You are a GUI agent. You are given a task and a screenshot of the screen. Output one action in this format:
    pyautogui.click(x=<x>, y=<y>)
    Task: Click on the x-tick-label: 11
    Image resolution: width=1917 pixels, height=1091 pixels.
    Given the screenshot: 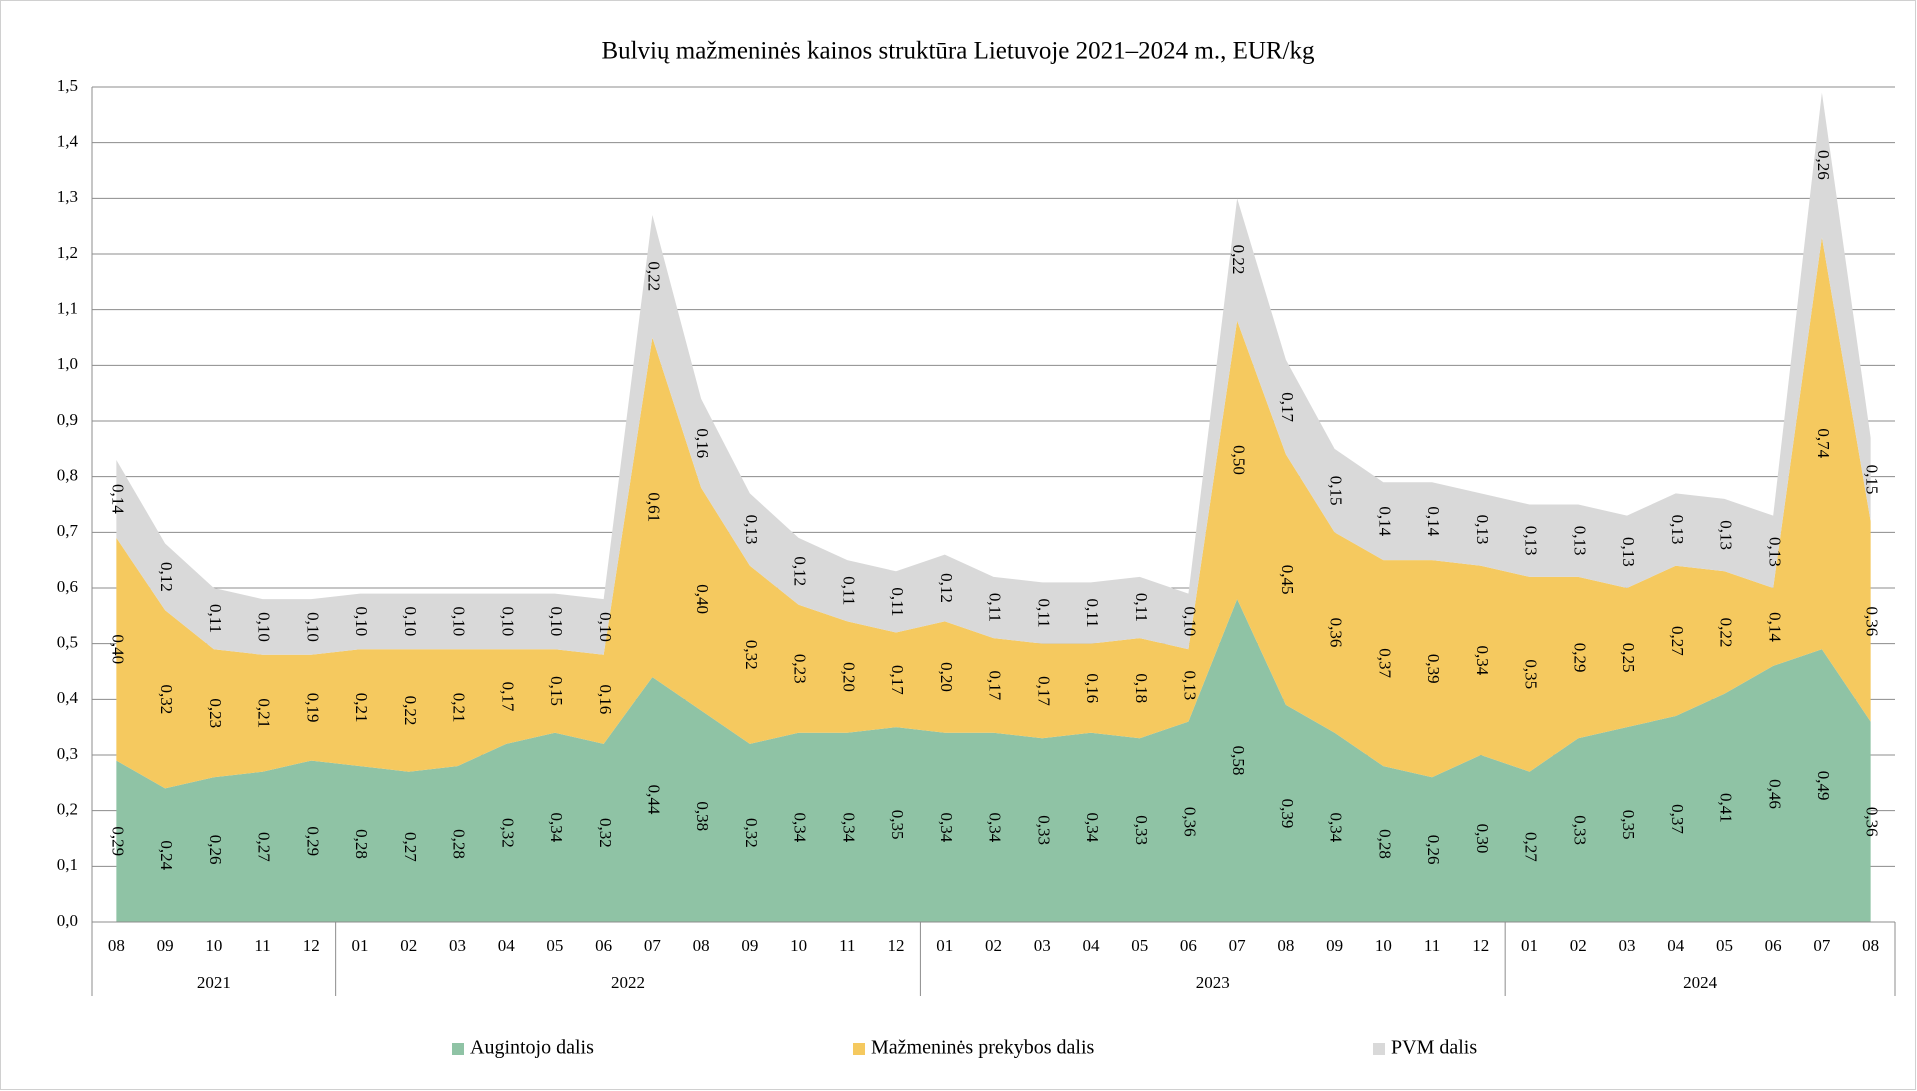 What is the action you would take?
    pyautogui.click(x=847, y=945)
    